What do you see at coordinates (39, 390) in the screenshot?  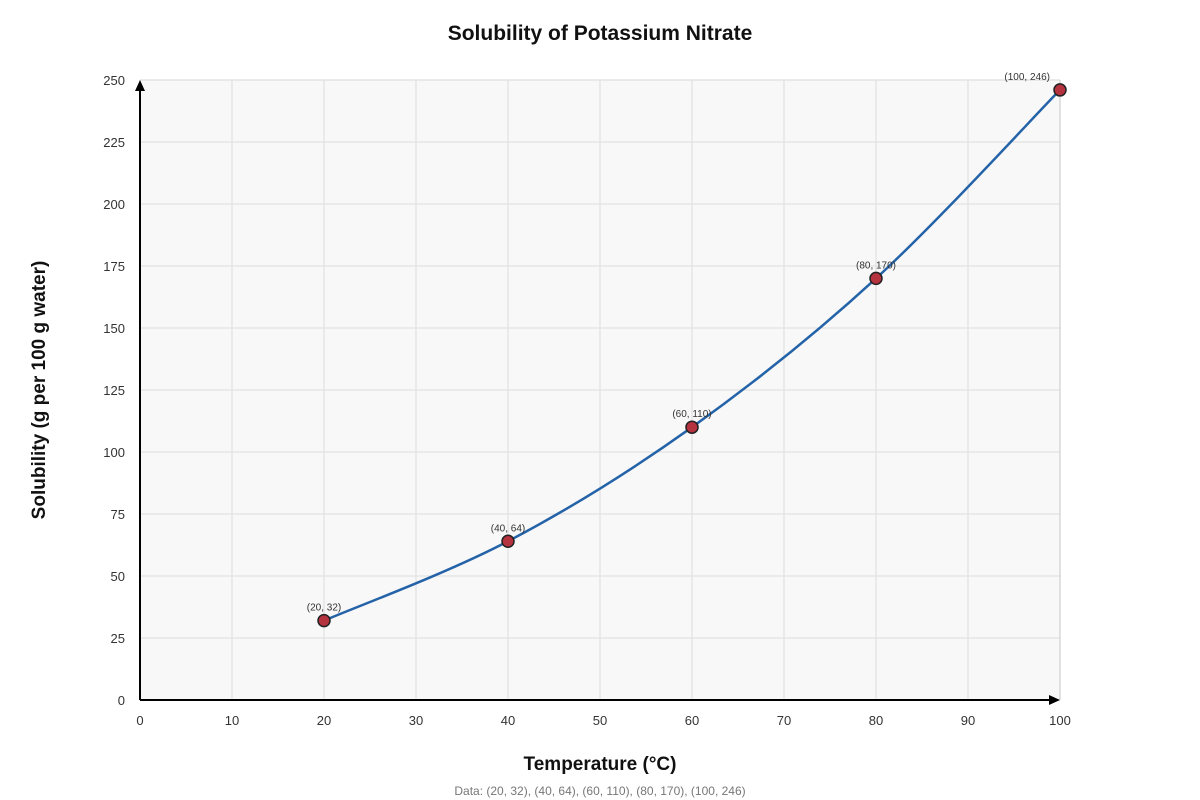 I see `y-axis-label: Solubility (g per 100 g water)` at bounding box center [39, 390].